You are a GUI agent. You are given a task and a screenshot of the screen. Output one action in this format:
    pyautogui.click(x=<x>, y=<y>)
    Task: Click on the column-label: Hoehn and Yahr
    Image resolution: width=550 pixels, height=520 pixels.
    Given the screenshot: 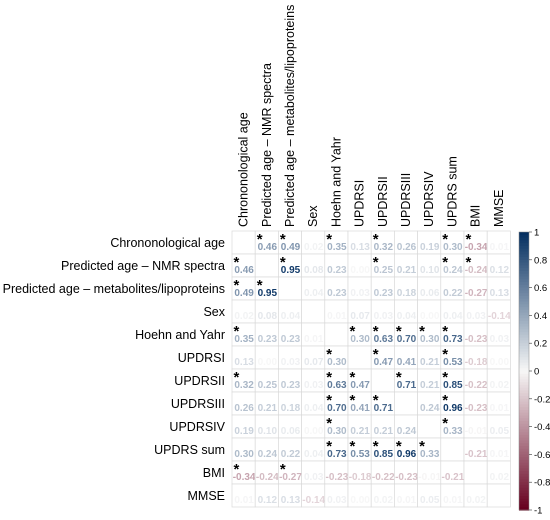 What is the action you would take?
    pyautogui.click(x=336, y=182)
    